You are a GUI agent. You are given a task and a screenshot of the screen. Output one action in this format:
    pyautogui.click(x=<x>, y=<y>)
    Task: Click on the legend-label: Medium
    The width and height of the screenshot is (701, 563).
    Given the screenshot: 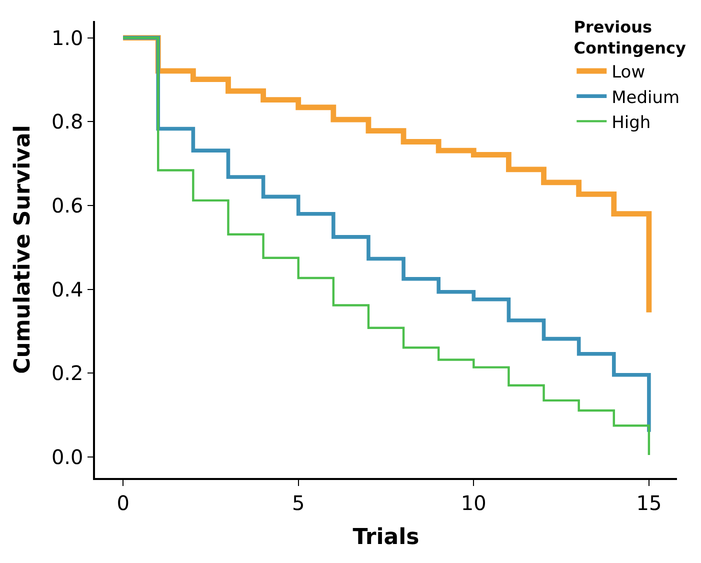 What is the action you would take?
    pyautogui.click(x=646, y=98)
    